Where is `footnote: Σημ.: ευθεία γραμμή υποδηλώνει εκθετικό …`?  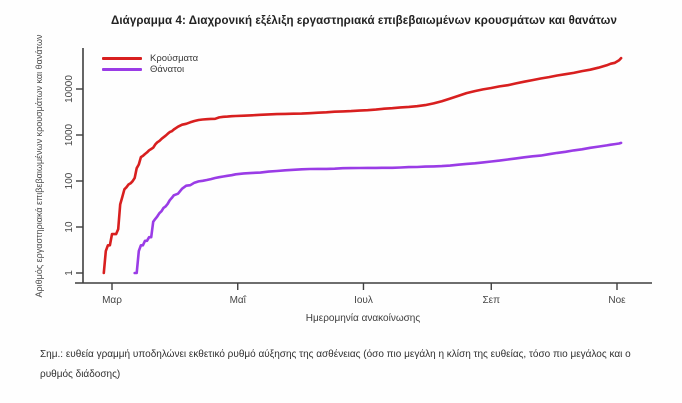
footnote: Σημ.: ευθεία γραμμή υποδηλώνει εκθετικό … is located at coordinates (335, 364).